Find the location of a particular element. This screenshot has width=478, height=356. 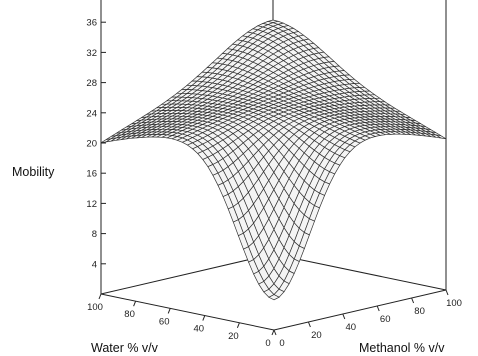

box-edge-floor-back-right is located at coordinates (359, 272).